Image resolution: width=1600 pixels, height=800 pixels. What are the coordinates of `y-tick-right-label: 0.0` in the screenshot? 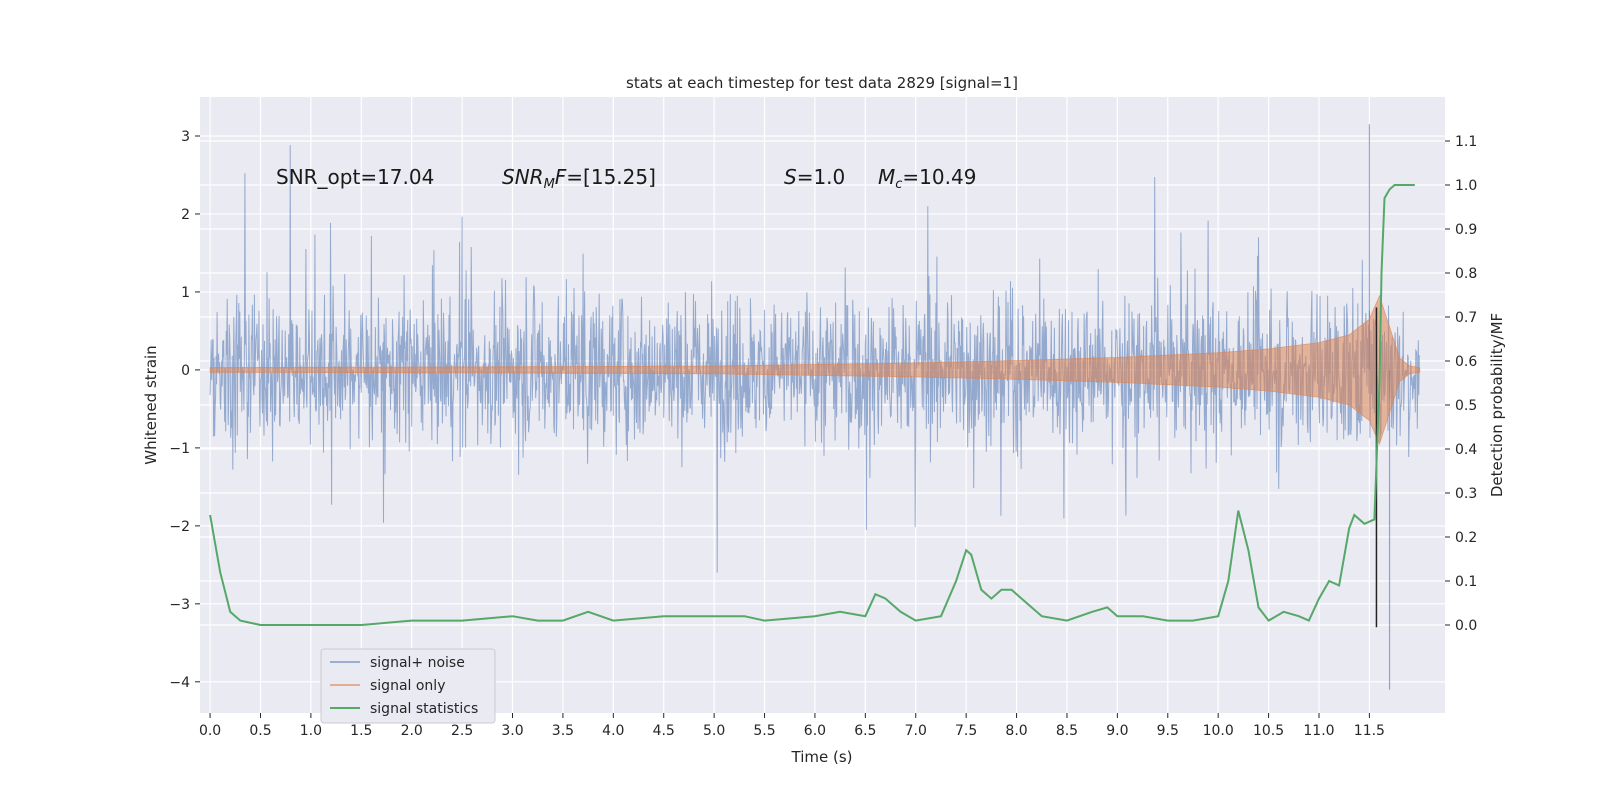 It's located at (1466, 626).